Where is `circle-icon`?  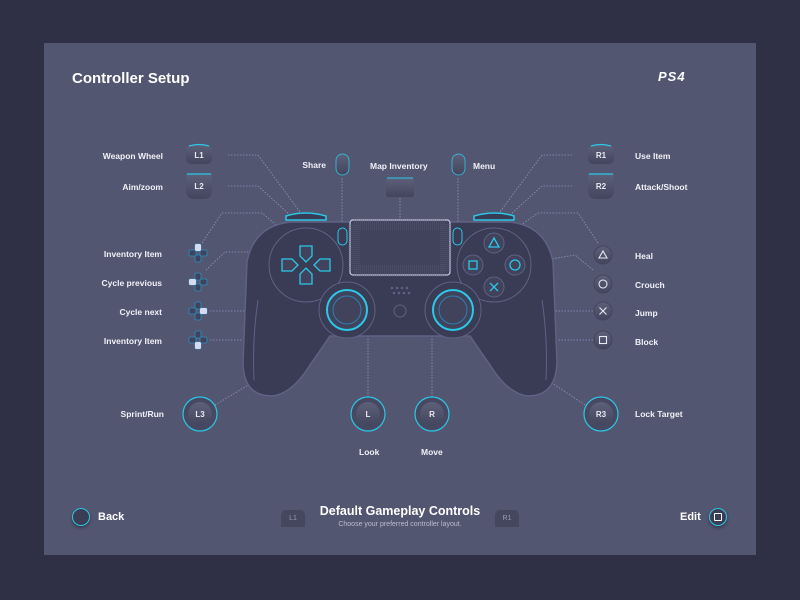
circle-icon is located at coordinates (603, 284).